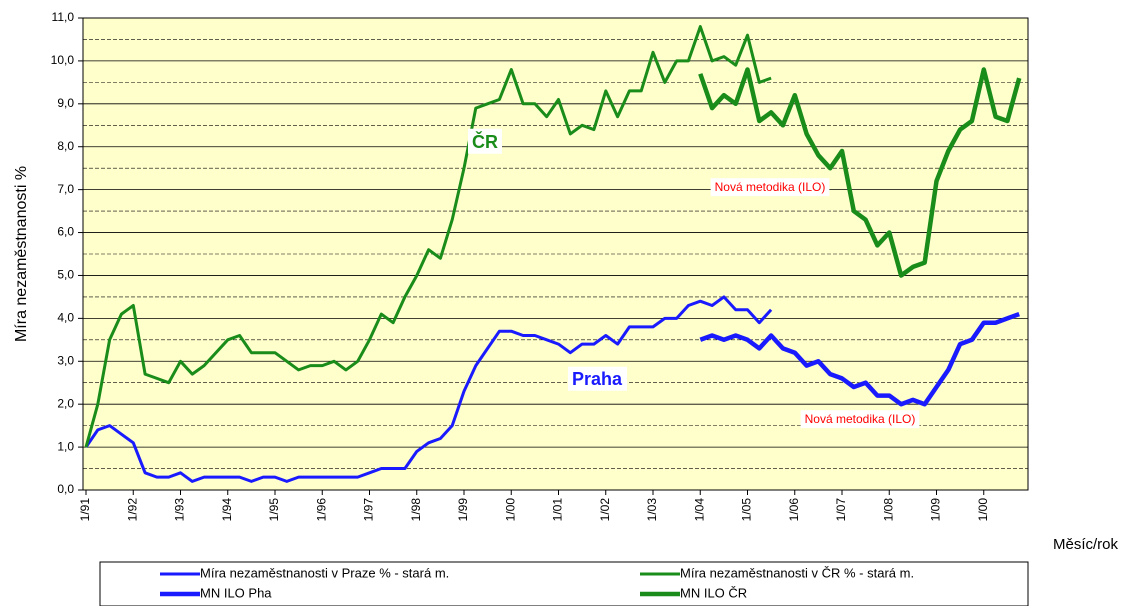 Image resolution: width=1124 pixels, height=611 pixels. I want to click on x-tick-label: 1/08, so click(888, 510).